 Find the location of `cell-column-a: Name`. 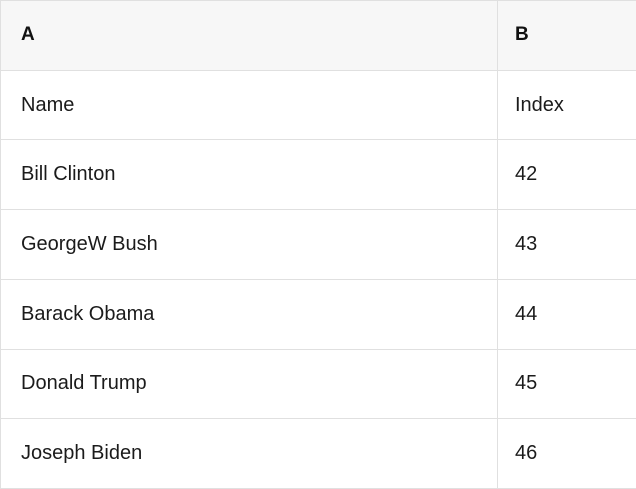

cell-column-a: Name is located at coordinates (249, 105).